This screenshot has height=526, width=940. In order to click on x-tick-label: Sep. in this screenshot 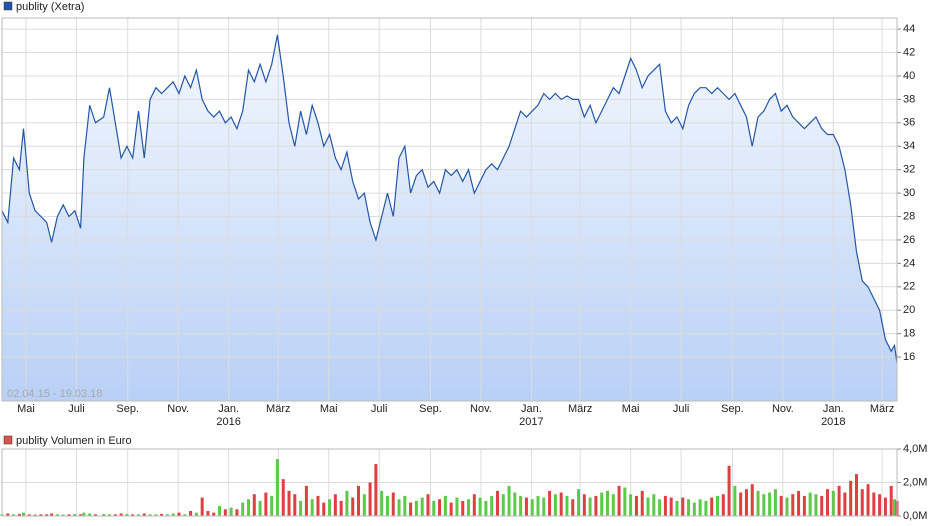, I will do `click(732, 409)`.